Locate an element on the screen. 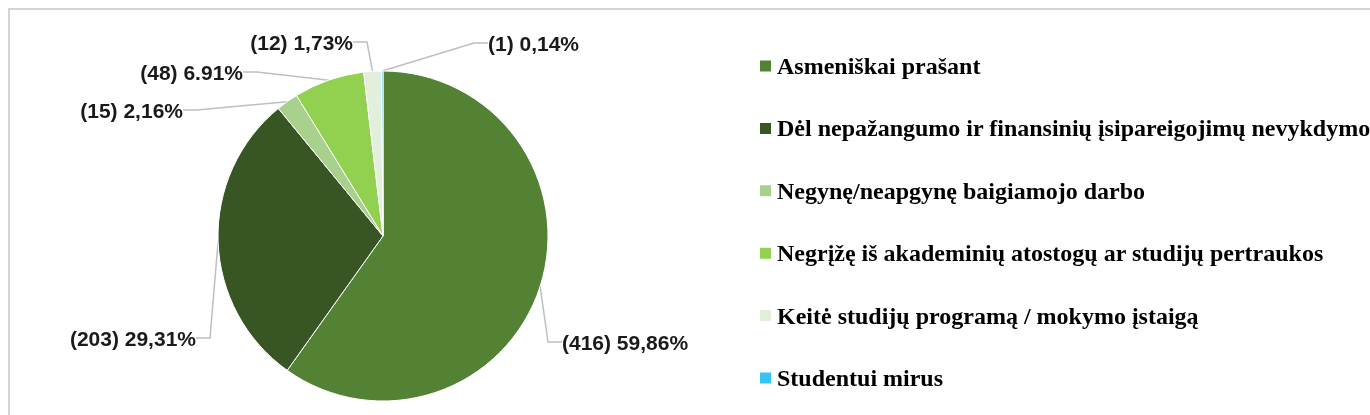 The height and width of the screenshot is (415, 1370). legend-label: Negynę/neapgynę baigiamojo darbo is located at coordinates (961, 190).